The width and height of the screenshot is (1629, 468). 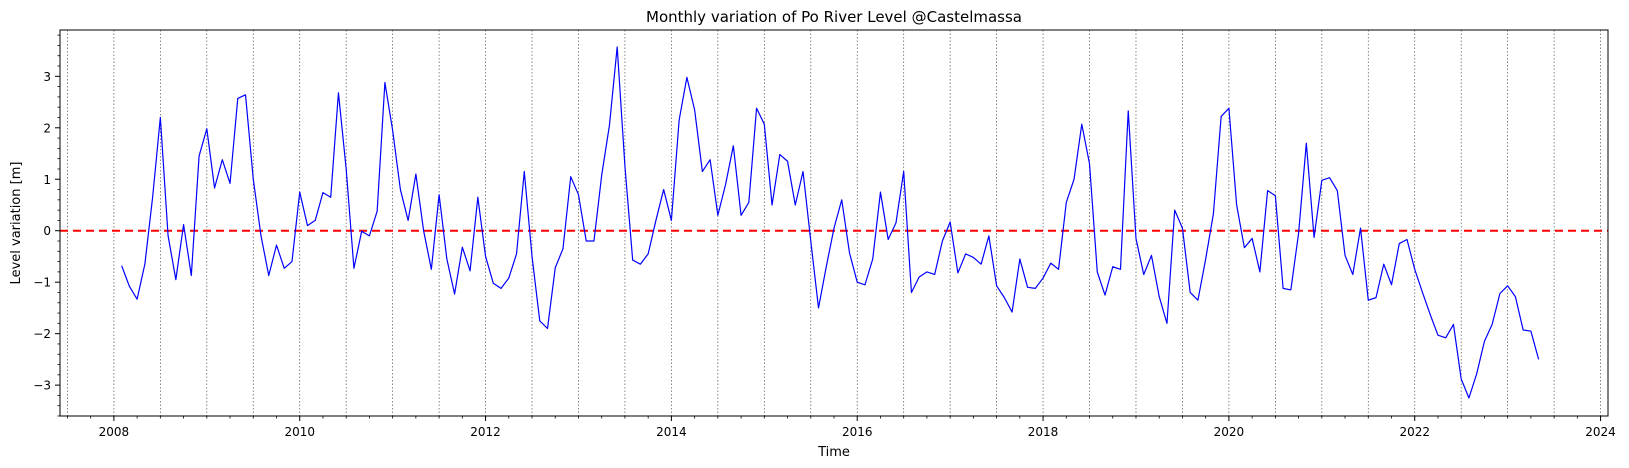 I want to click on y-tick-label: −3, so click(x=42, y=386).